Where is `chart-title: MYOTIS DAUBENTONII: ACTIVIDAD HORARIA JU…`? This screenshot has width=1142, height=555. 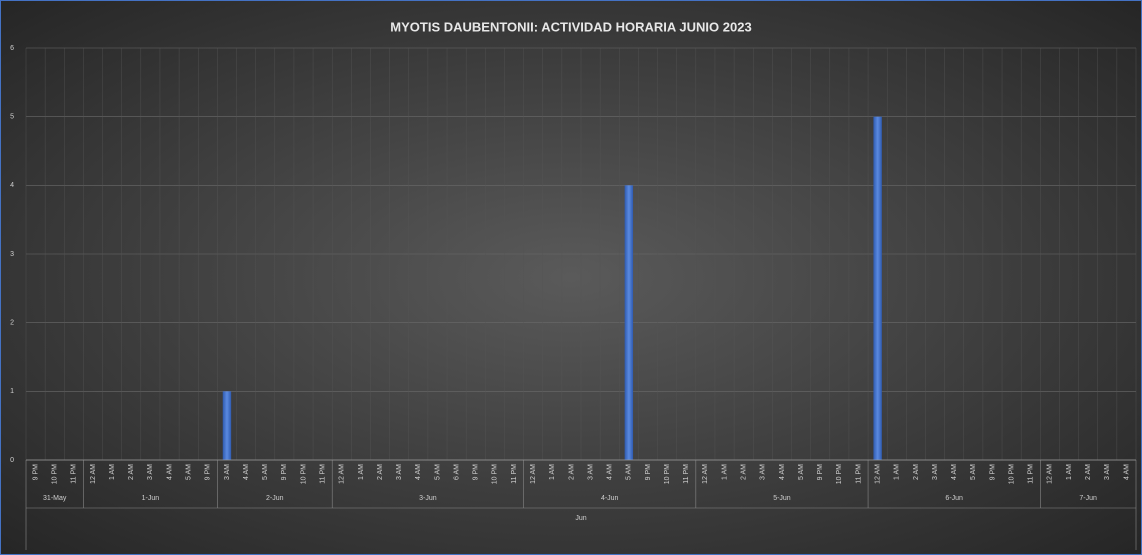
chart-title: MYOTIS DAUBENTONII: ACTIVIDAD HORARIA JU… is located at coordinates (570, 26).